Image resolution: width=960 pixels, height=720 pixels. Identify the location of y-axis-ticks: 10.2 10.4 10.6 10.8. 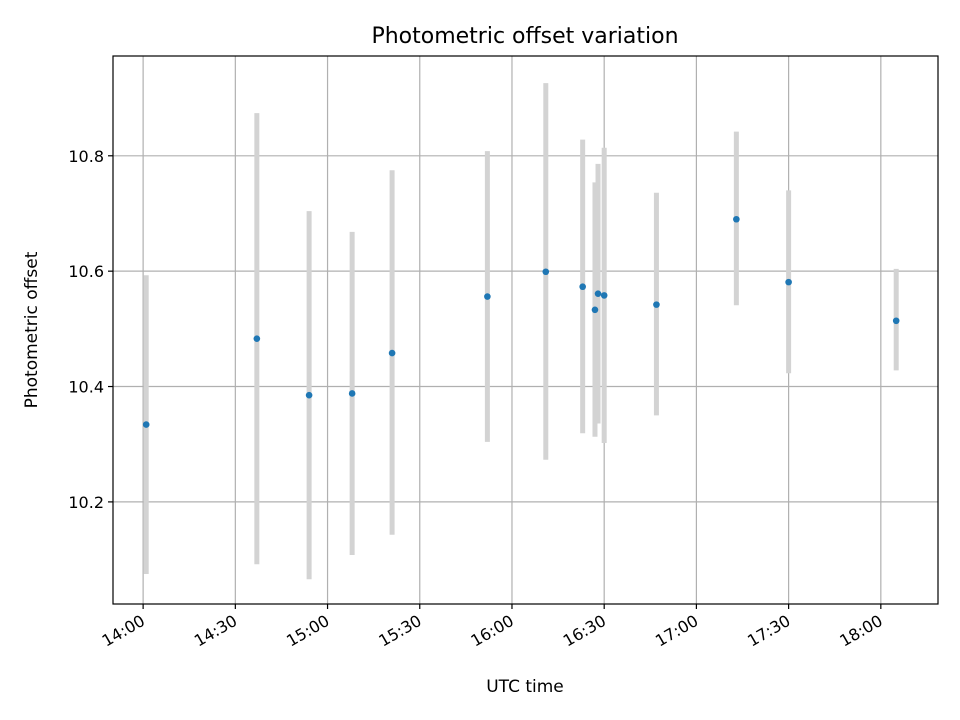
(90, 329).